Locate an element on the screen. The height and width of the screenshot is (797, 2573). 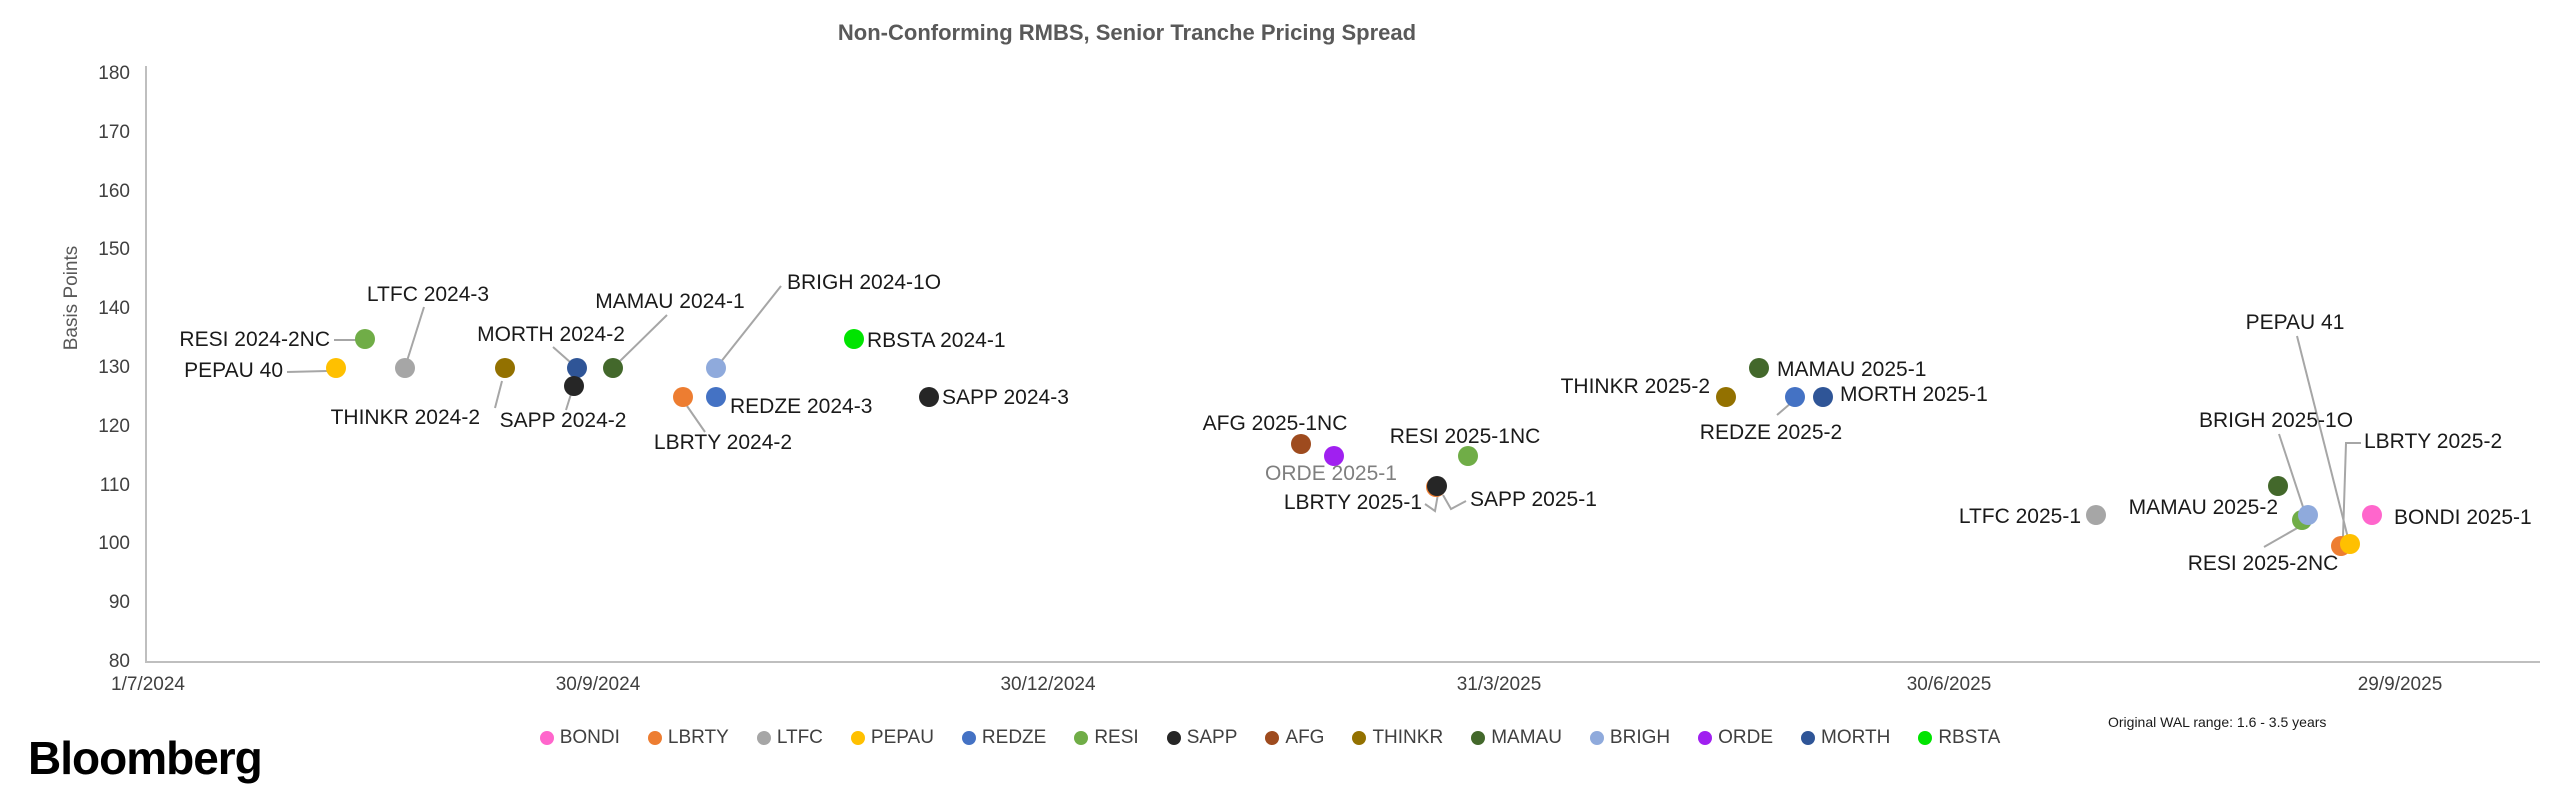
data-label-resi-2024-2nc: RESI 2024-2NC is located at coordinates (254, 339).